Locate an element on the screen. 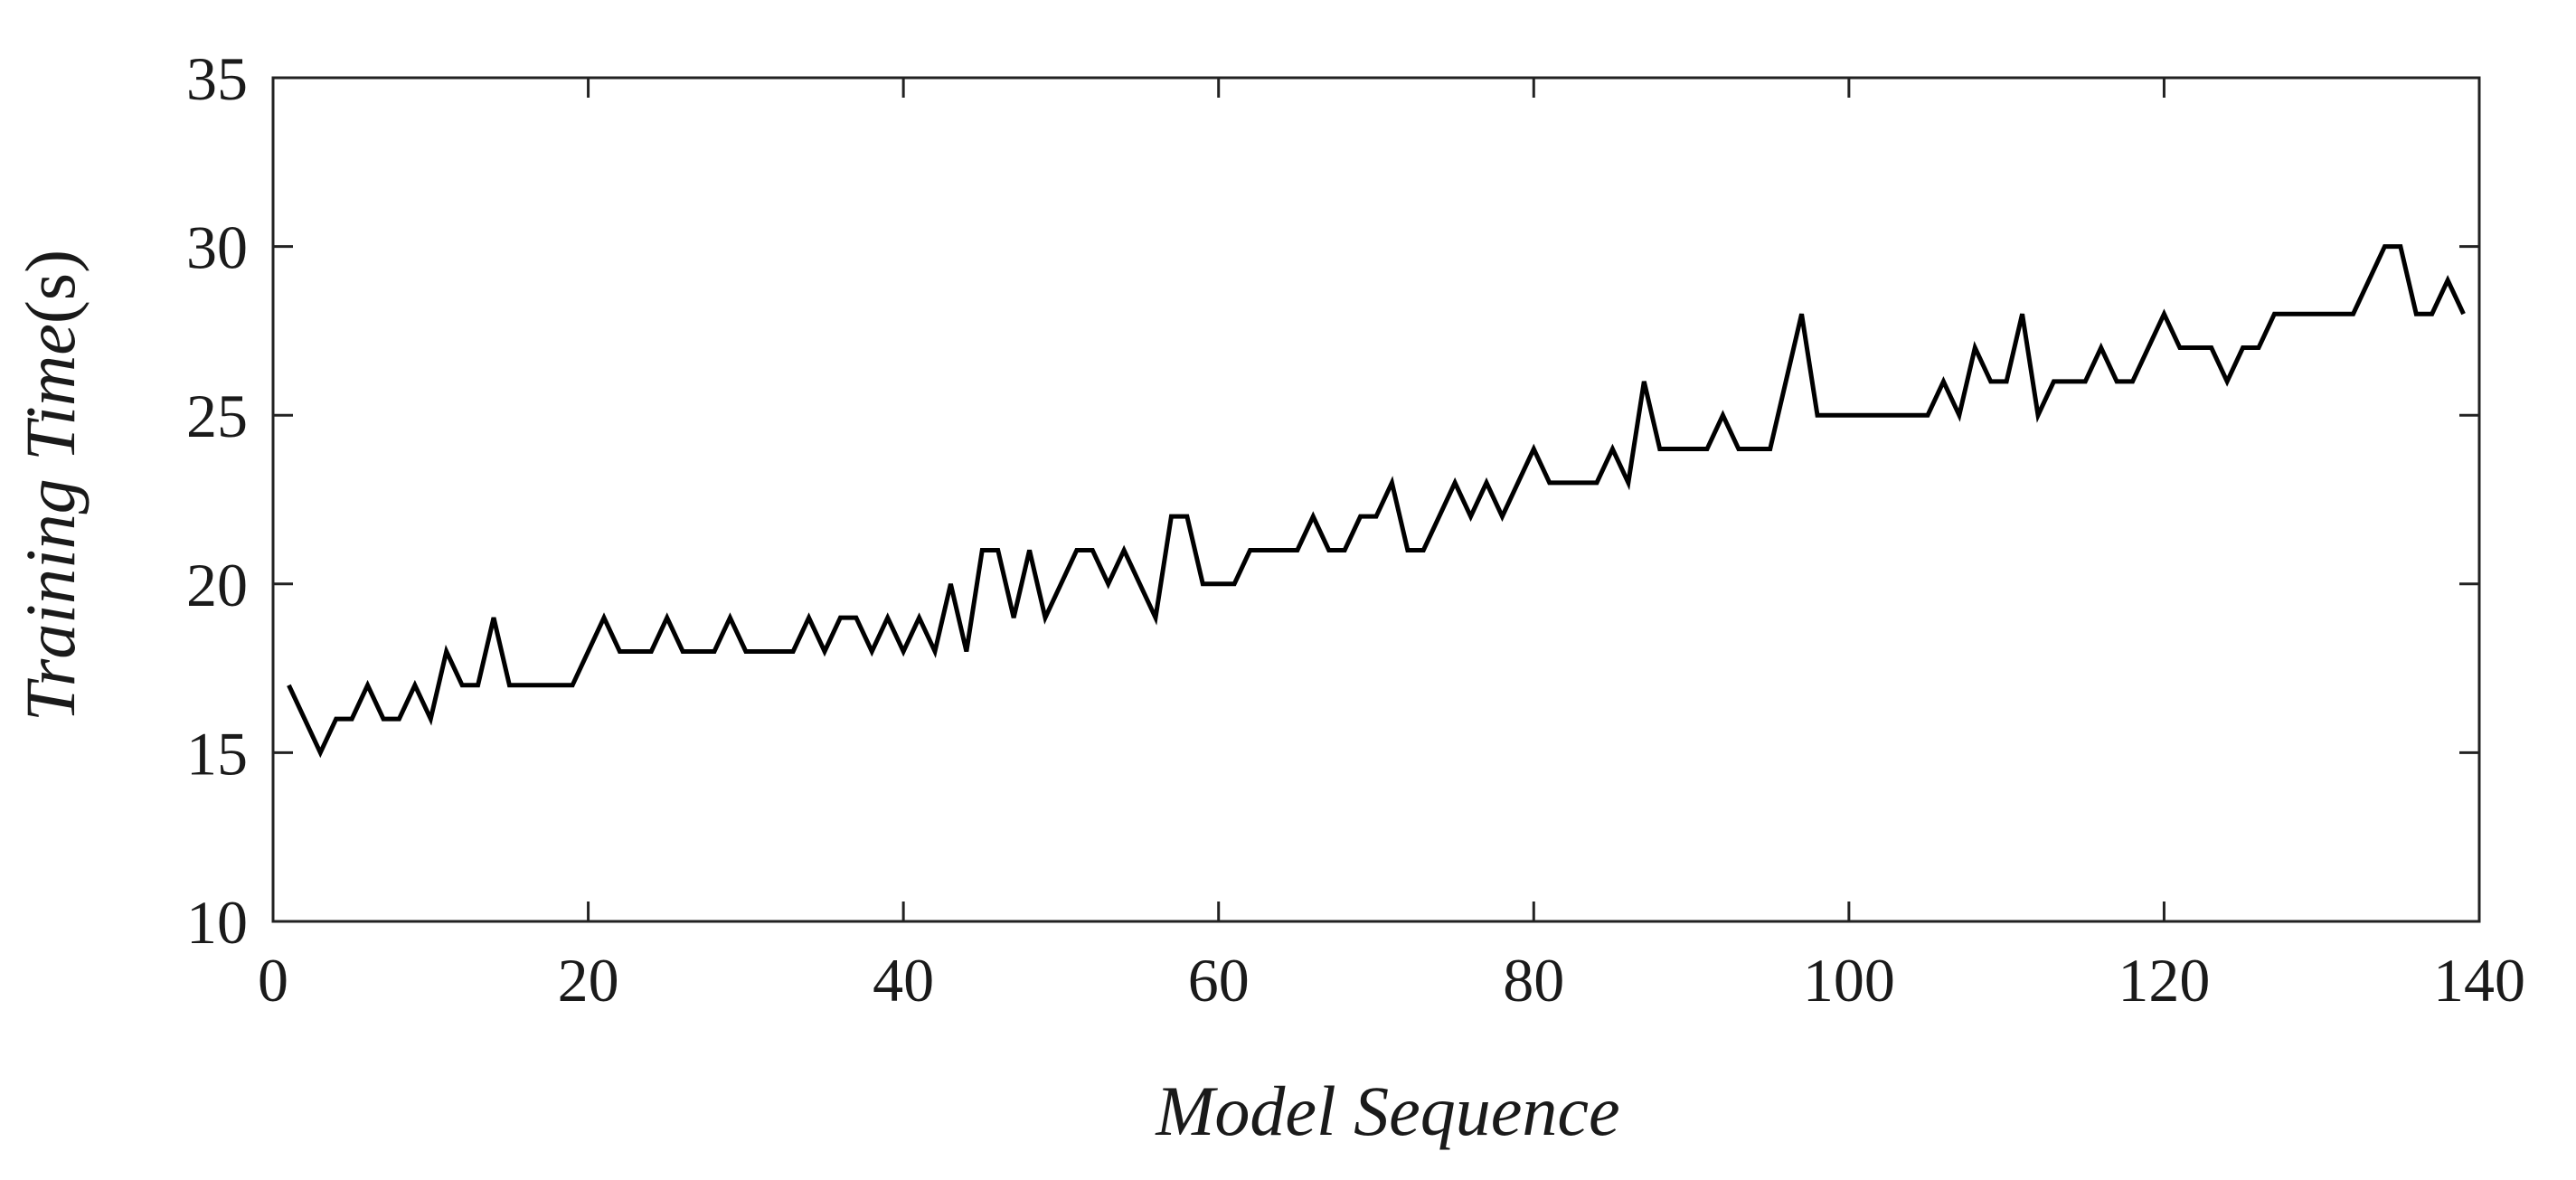 This screenshot has height=1180, width=2576. y-axis-title-unit: (s) is located at coordinates (50, 287).